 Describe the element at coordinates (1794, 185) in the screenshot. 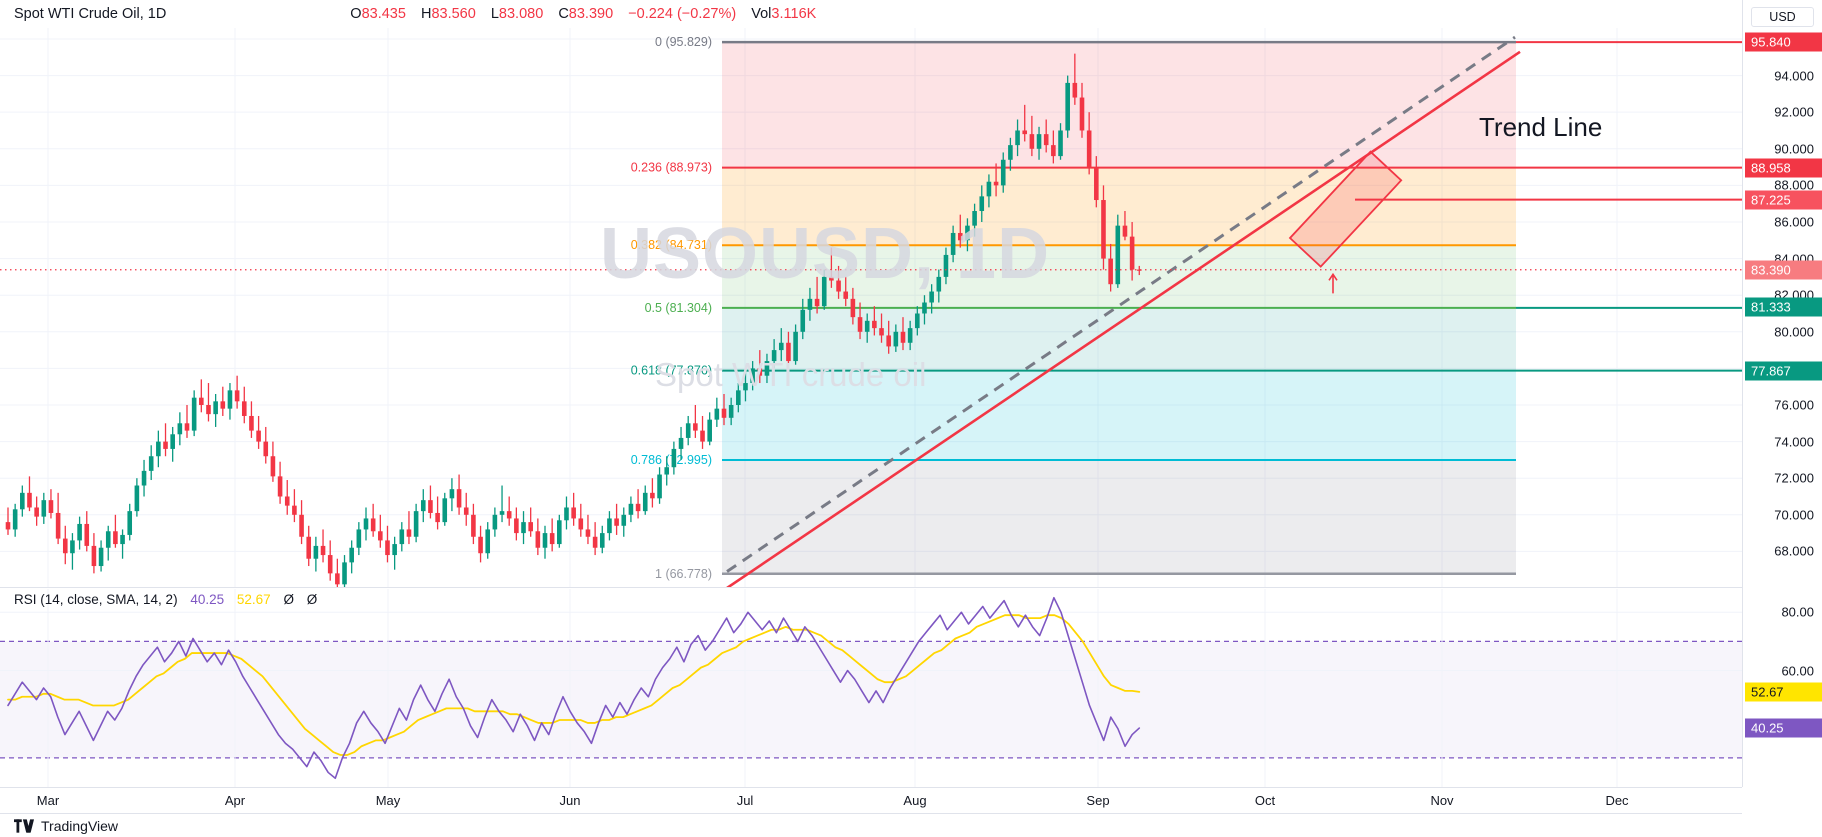

I see `price-tick: 88.000` at that location.